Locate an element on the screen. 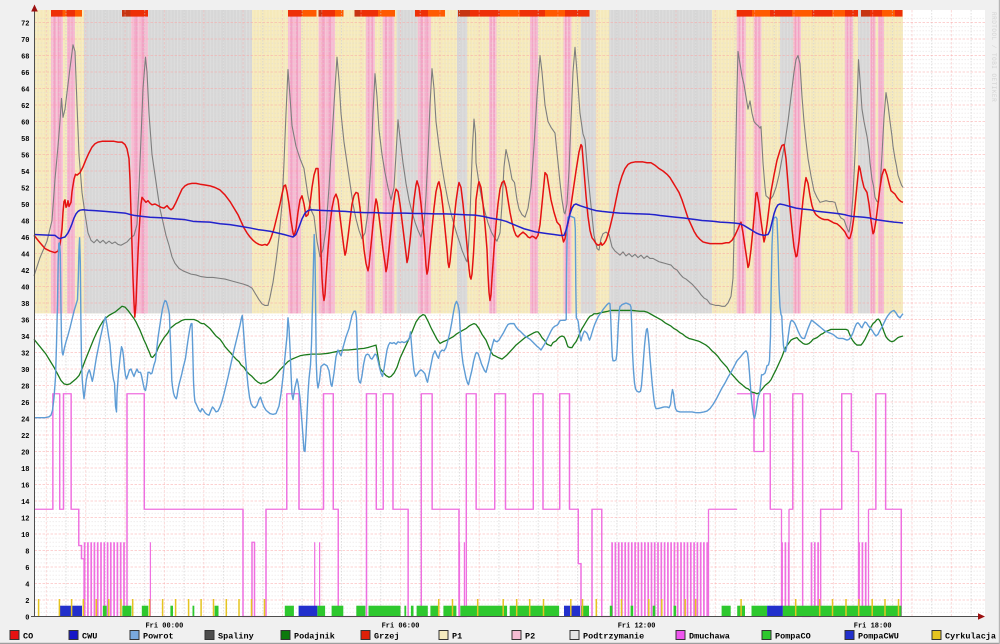  svg-text: 0 is located at coordinates (27, 618).